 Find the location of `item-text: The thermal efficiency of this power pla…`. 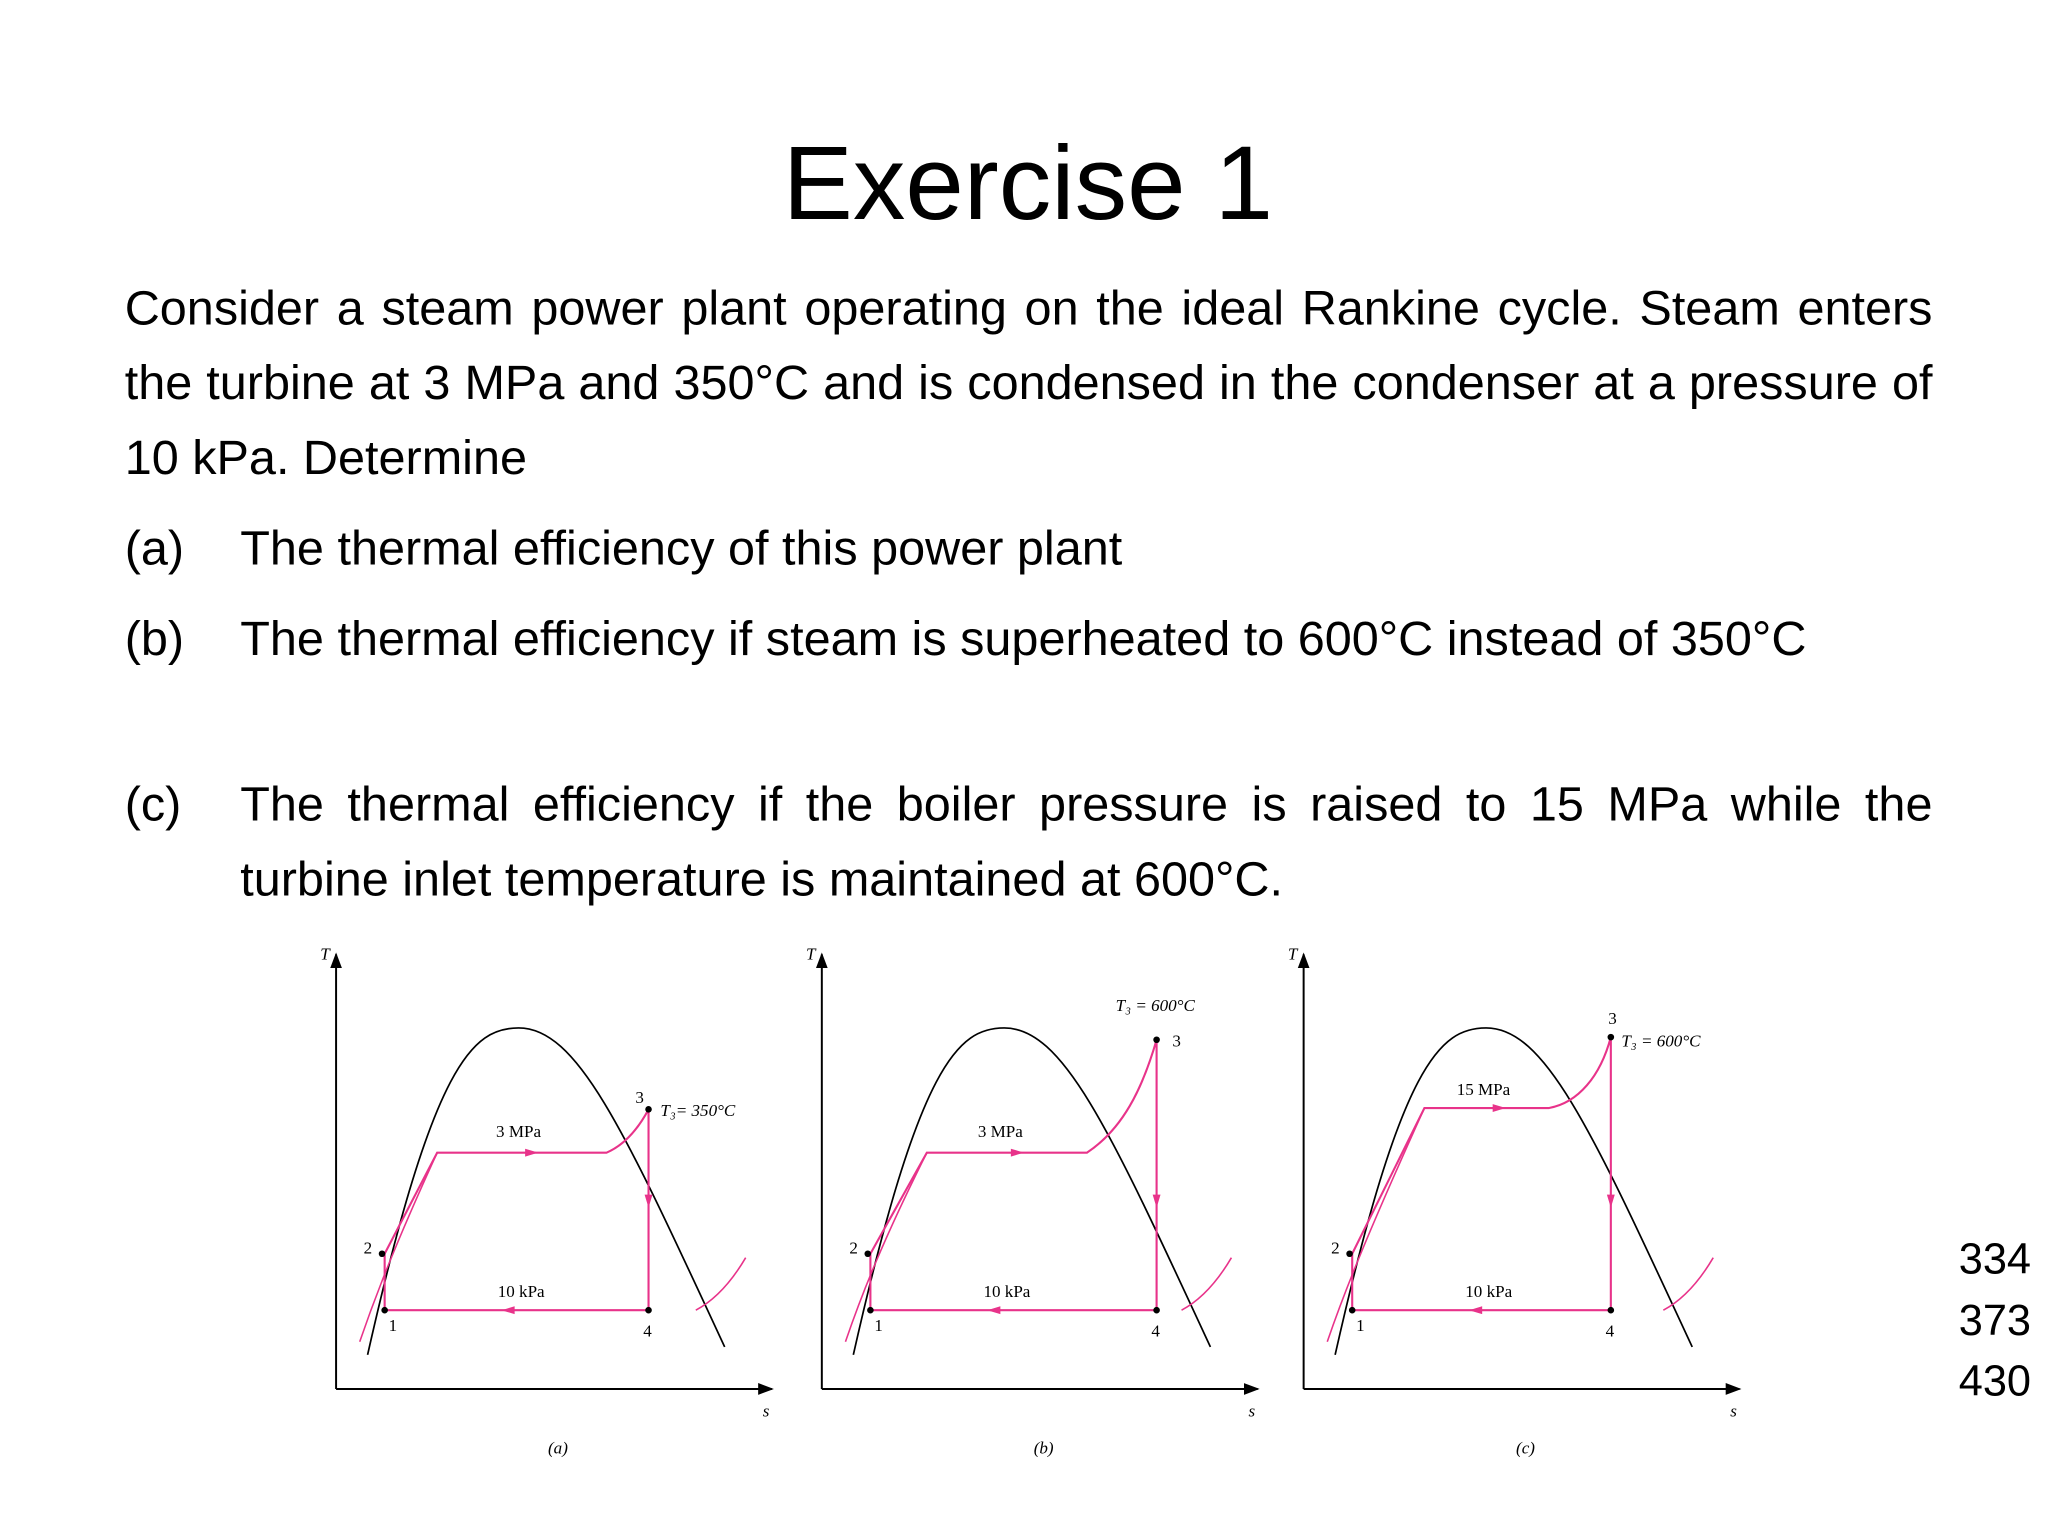

item-text: The thermal efficiency of this power pla… is located at coordinates (681, 548).